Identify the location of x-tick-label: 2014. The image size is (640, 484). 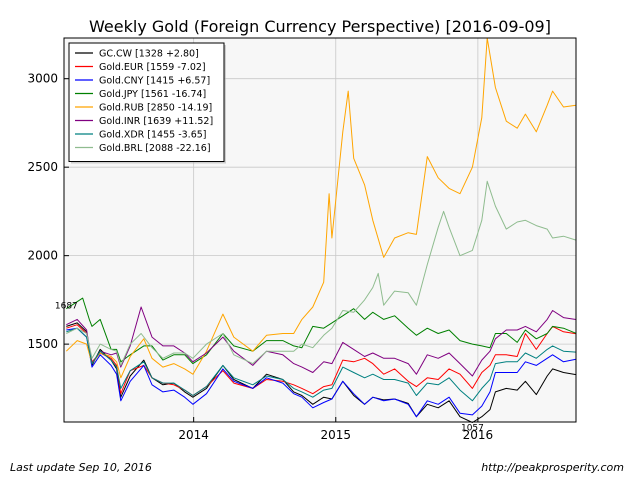
(193, 435).